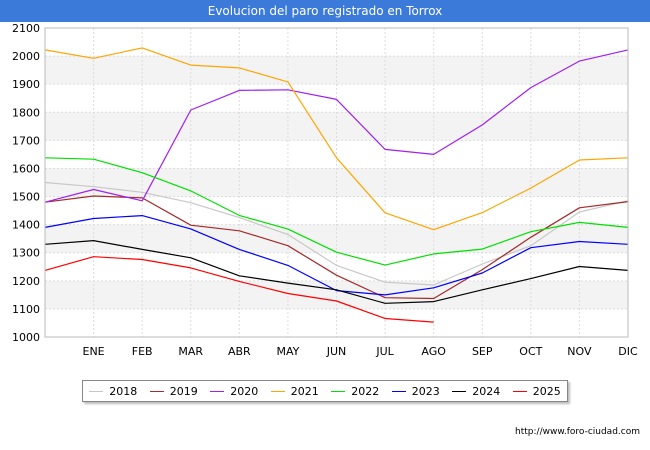 This screenshot has height=450, width=650. Describe the element at coordinates (546, 391) in the screenshot. I see `legend-label: 2025` at that location.